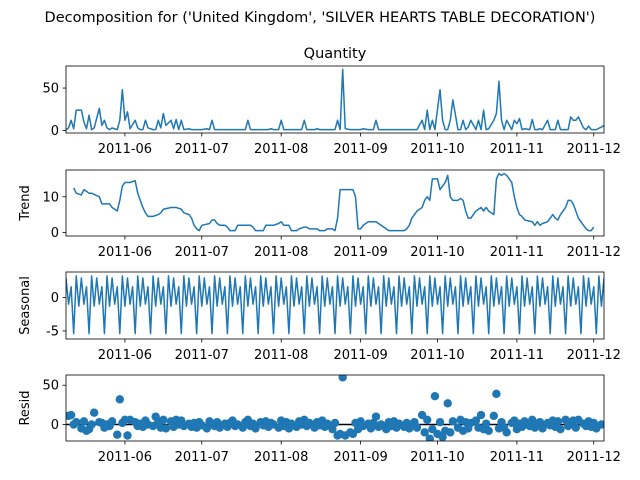 This screenshot has width=640, height=480. What do you see at coordinates (50, 197) in the screenshot?
I see `y-tick-label: 10` at bounding box center [50, 197].